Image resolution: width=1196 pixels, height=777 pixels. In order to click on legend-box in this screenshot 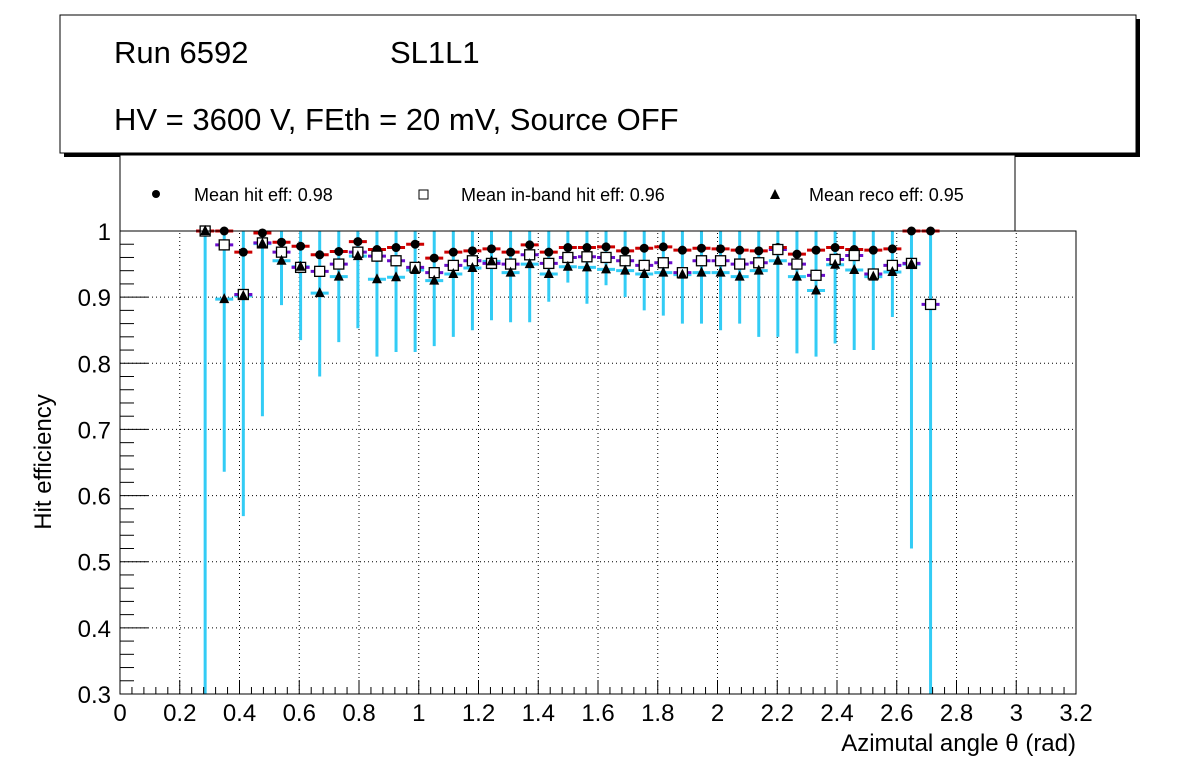, I will do `click(567, 193)`.